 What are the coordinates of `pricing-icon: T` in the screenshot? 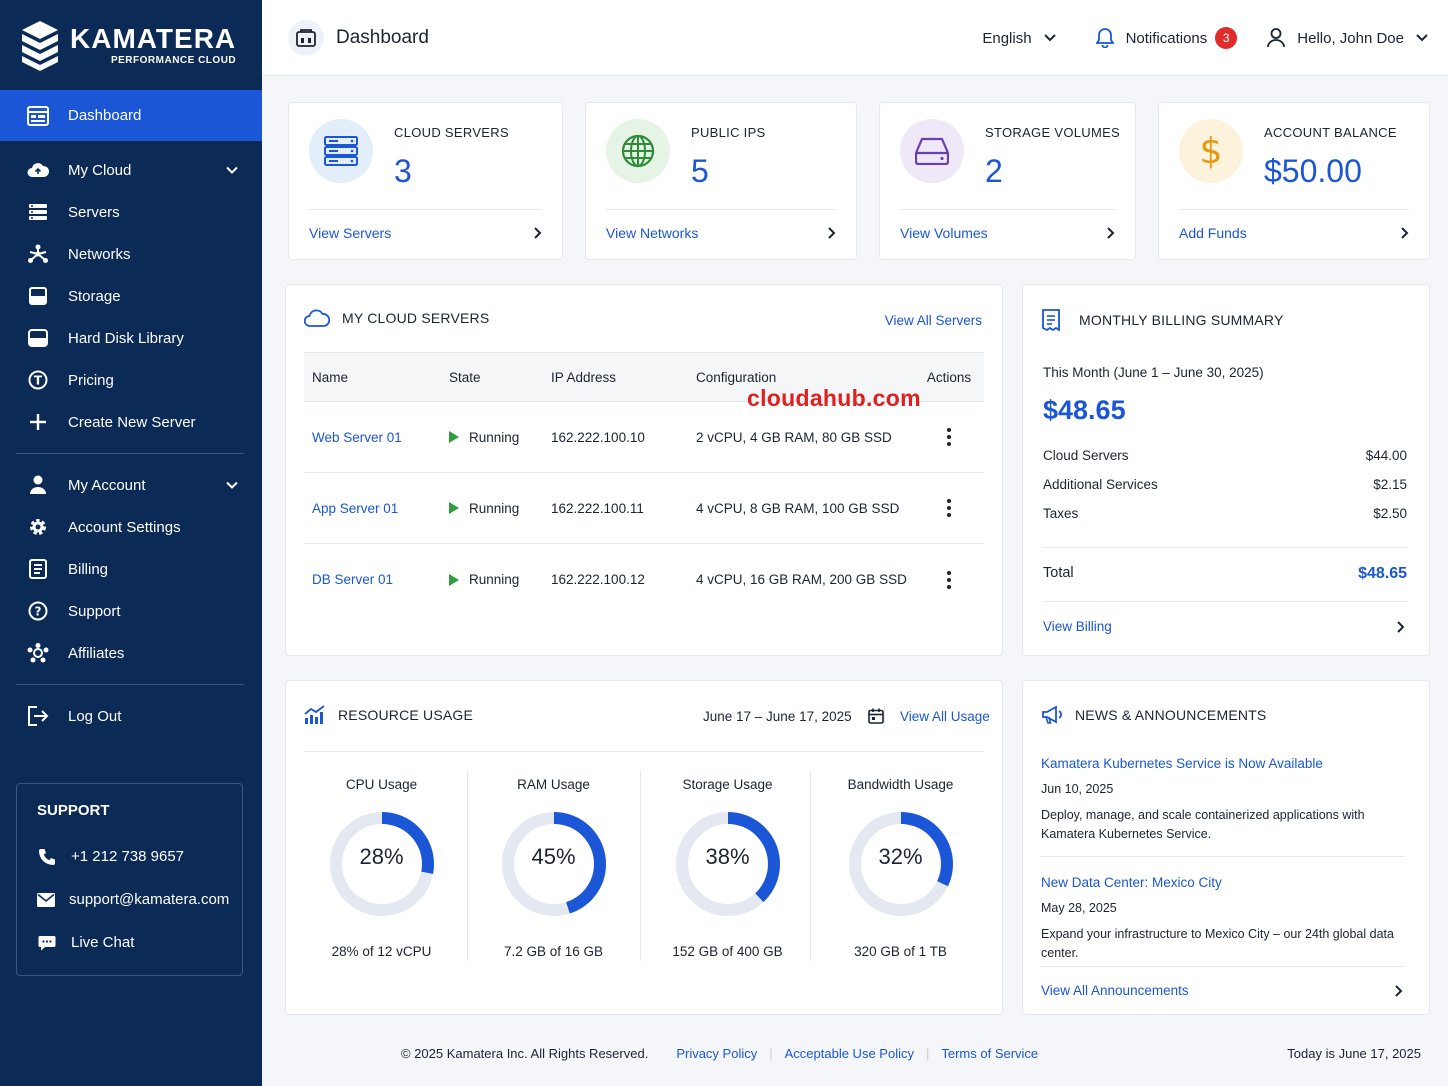 It's located at (38, 380).